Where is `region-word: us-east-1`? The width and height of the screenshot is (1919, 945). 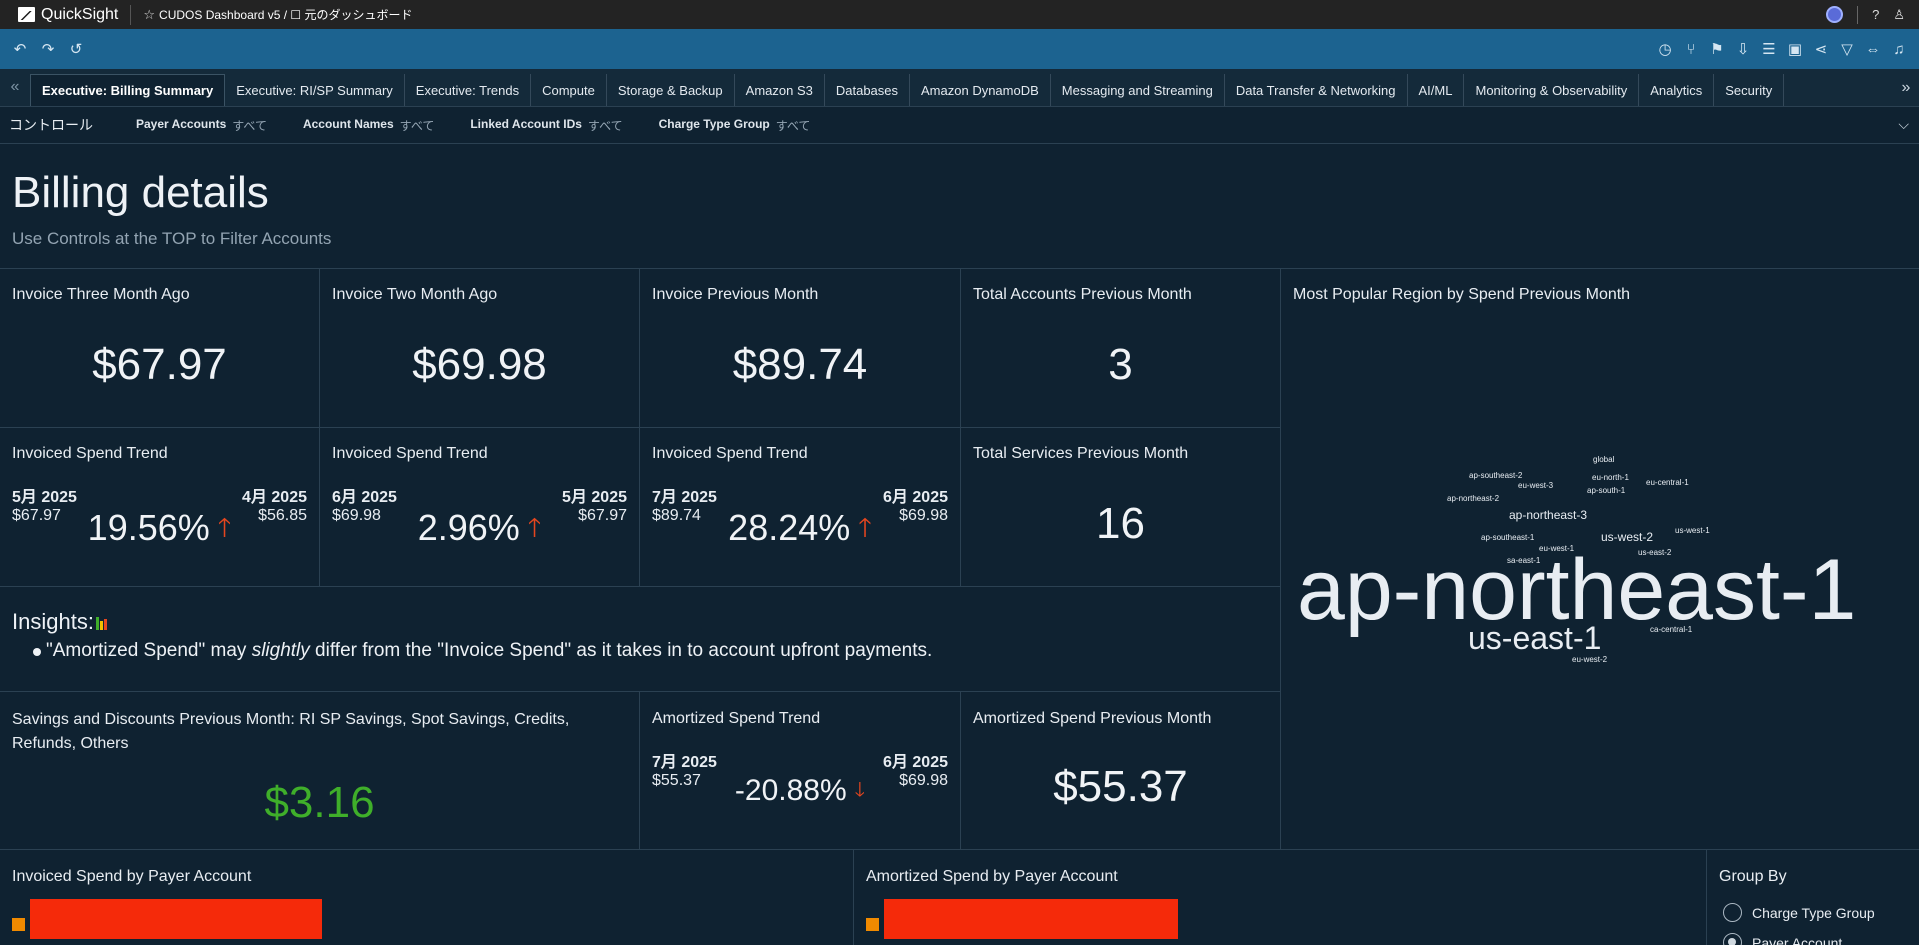 region-word: us-east-1 is located at coordinates (1535, 638).